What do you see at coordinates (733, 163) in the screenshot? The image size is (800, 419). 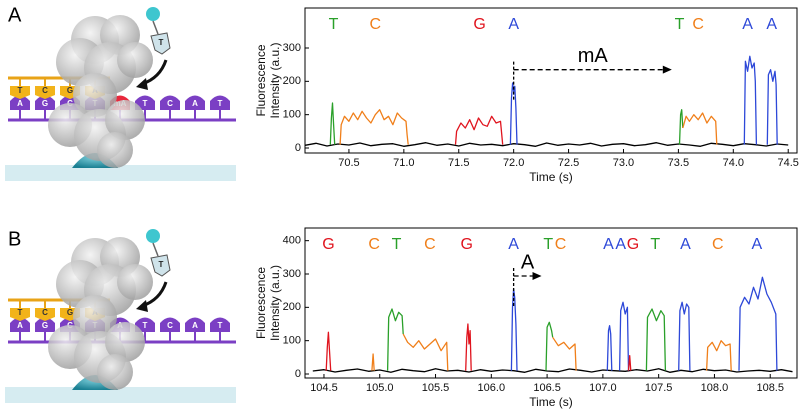 I see `x-tick-label: 74.0` at bounding box center [733, 163].